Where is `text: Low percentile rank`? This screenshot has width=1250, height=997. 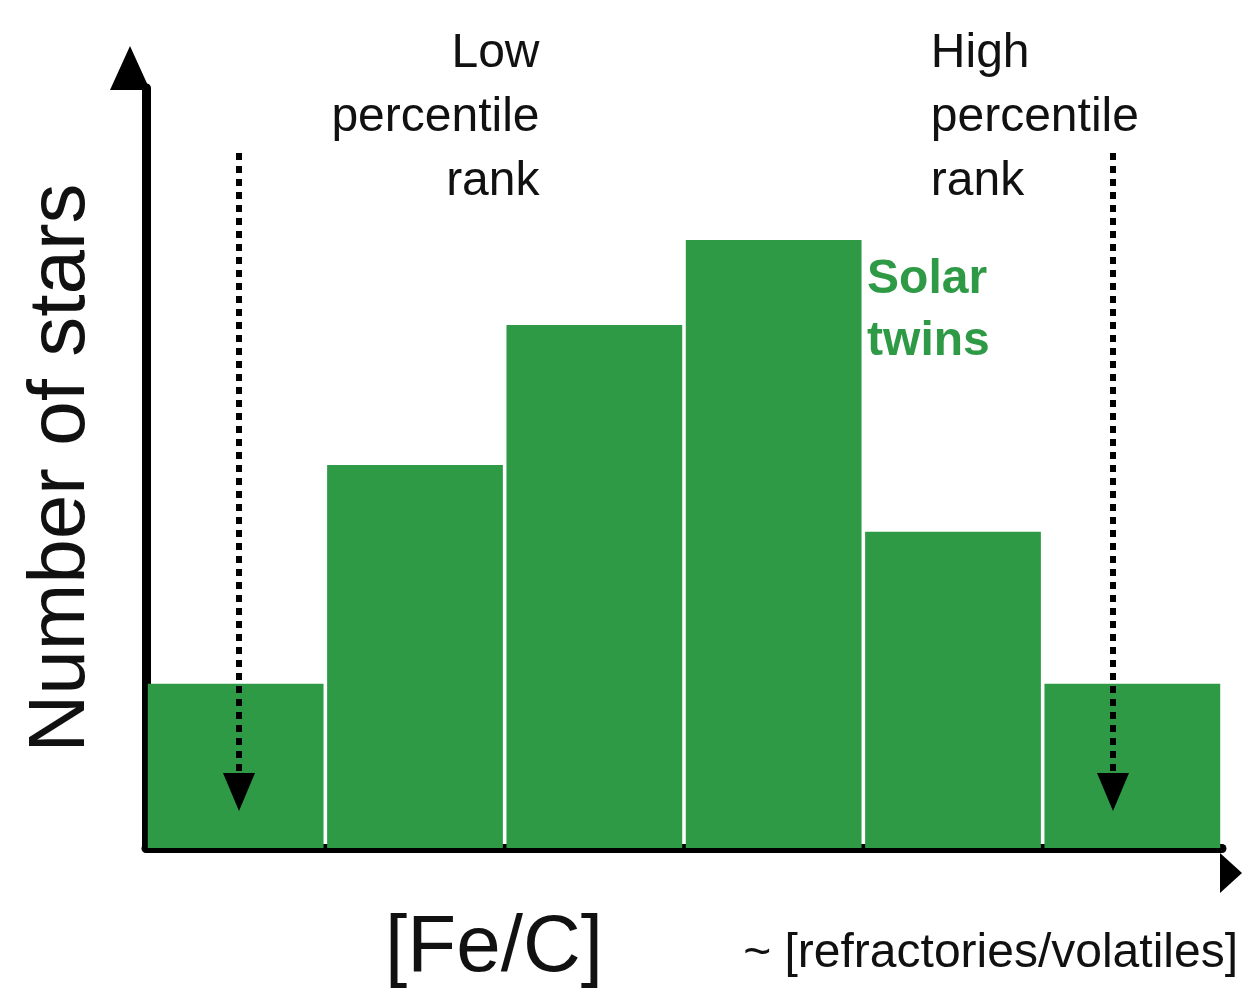 text: Low percentile rank is located at coordinates (436, 114).